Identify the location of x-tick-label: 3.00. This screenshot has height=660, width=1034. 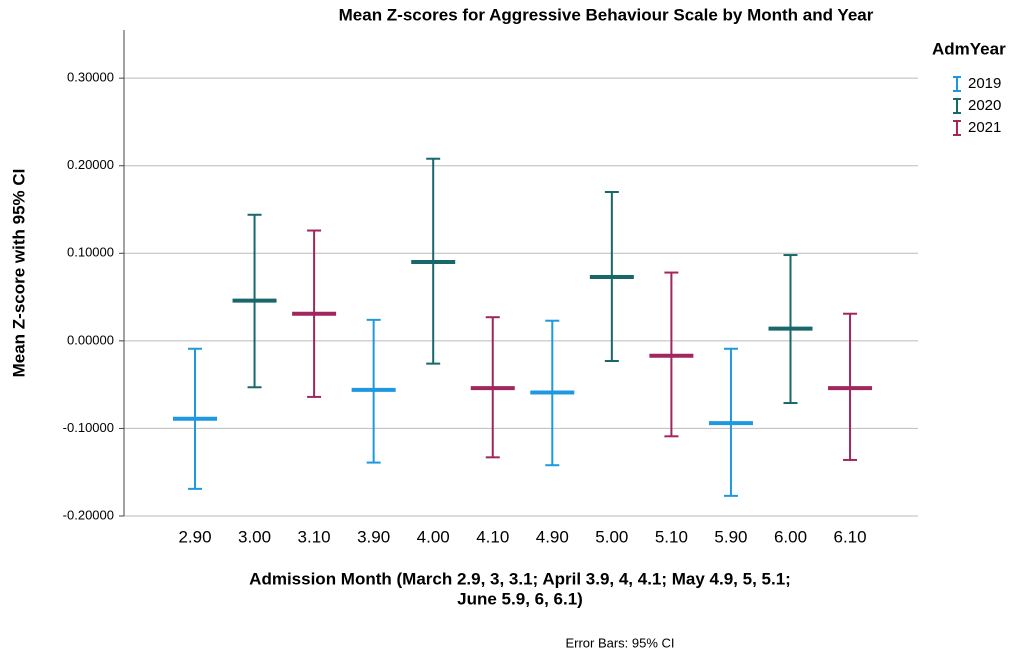
(254, 536).